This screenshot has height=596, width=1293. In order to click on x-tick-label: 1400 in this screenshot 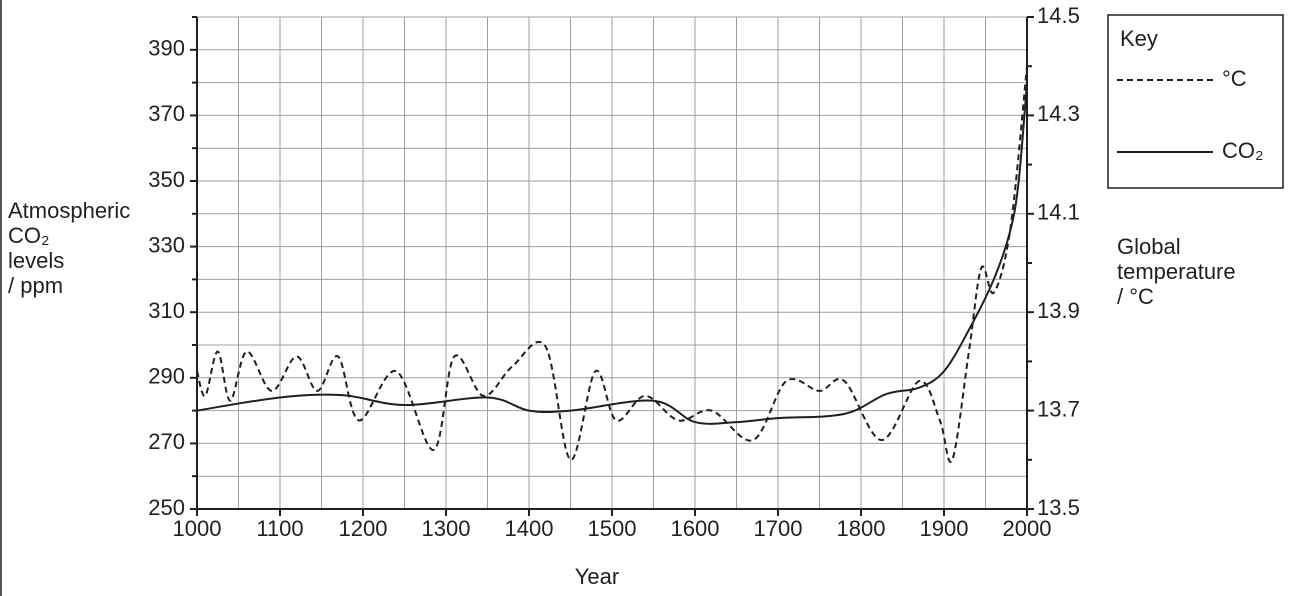, I will do `click(529, 528)`.